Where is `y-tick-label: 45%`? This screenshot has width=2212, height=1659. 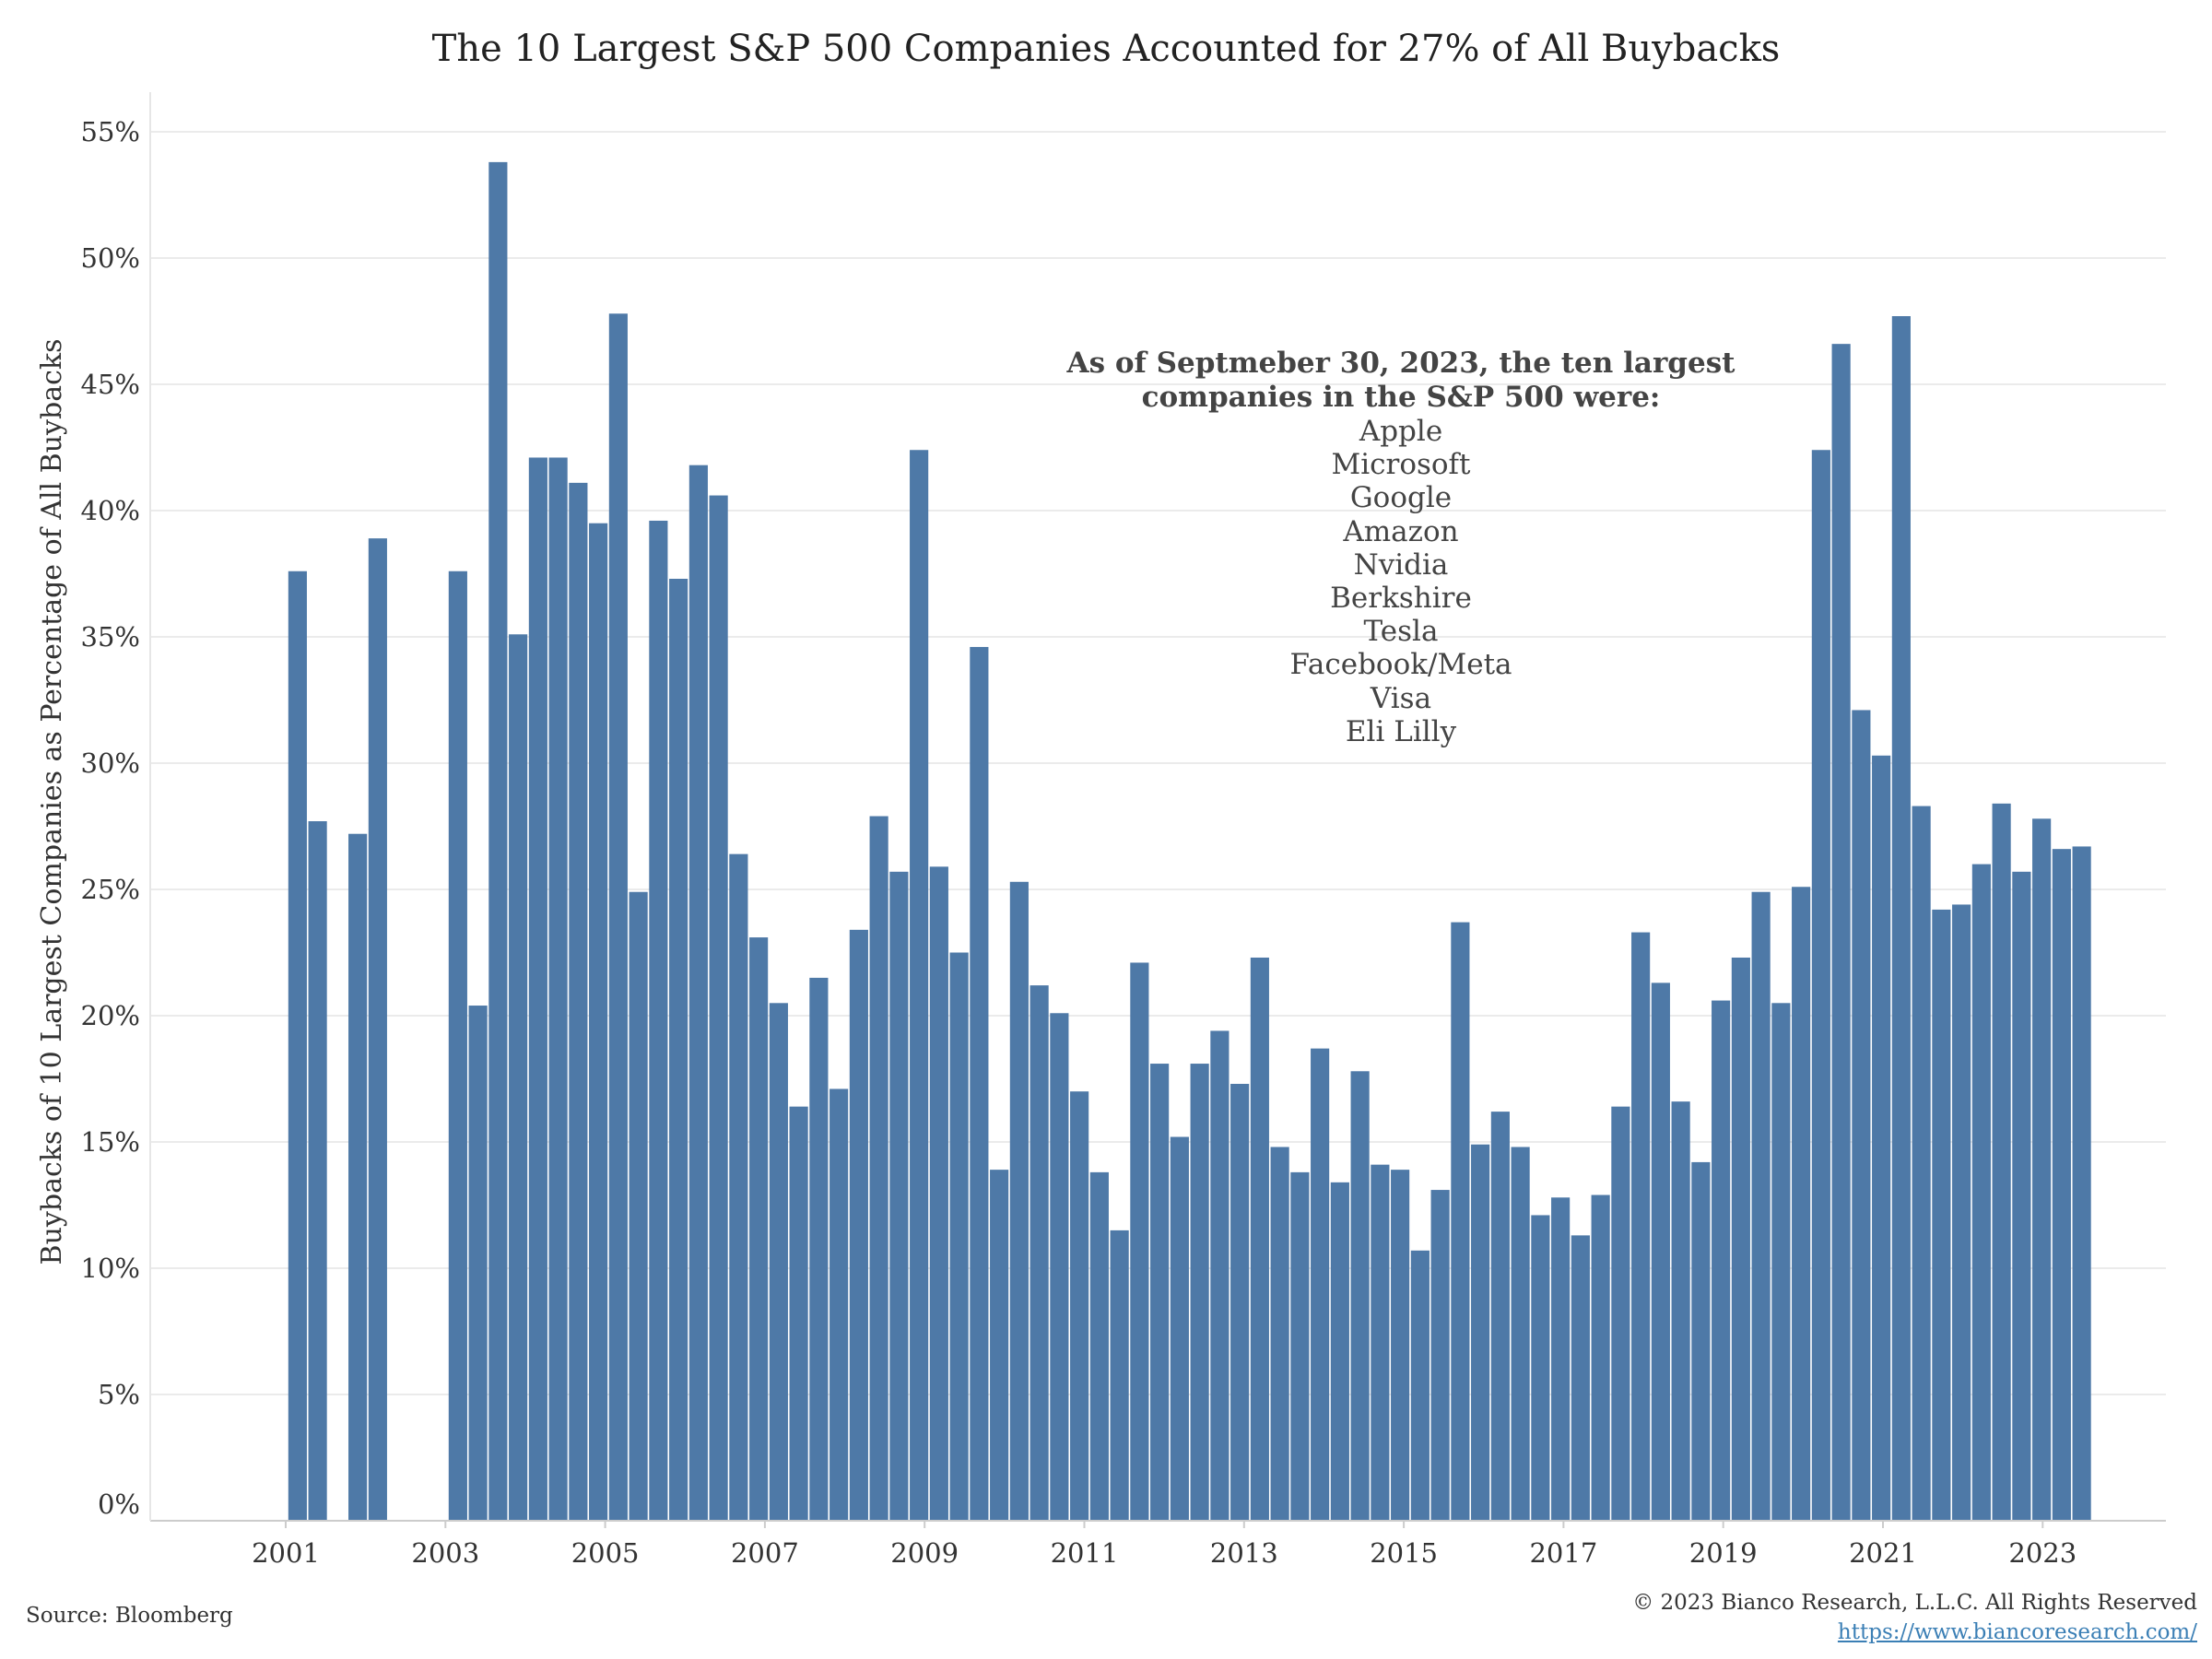 y-tick-label: 45% is located at coordinates (110, 384).